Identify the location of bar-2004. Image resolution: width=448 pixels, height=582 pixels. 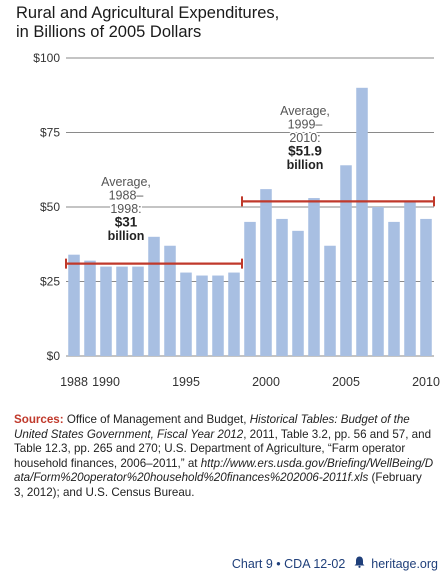
(330, 300).